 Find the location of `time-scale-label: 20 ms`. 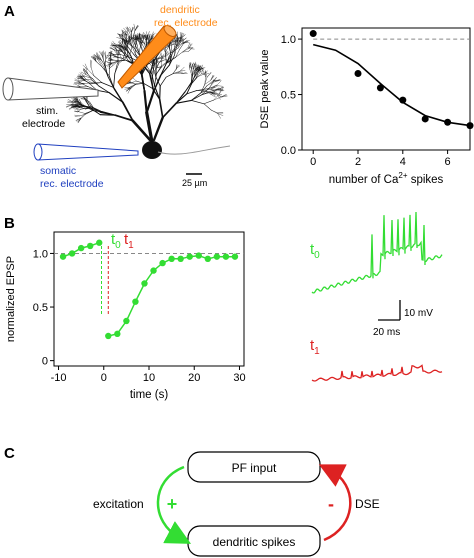

time-scale-label: 20 ms is located at coordinates (386, 332).